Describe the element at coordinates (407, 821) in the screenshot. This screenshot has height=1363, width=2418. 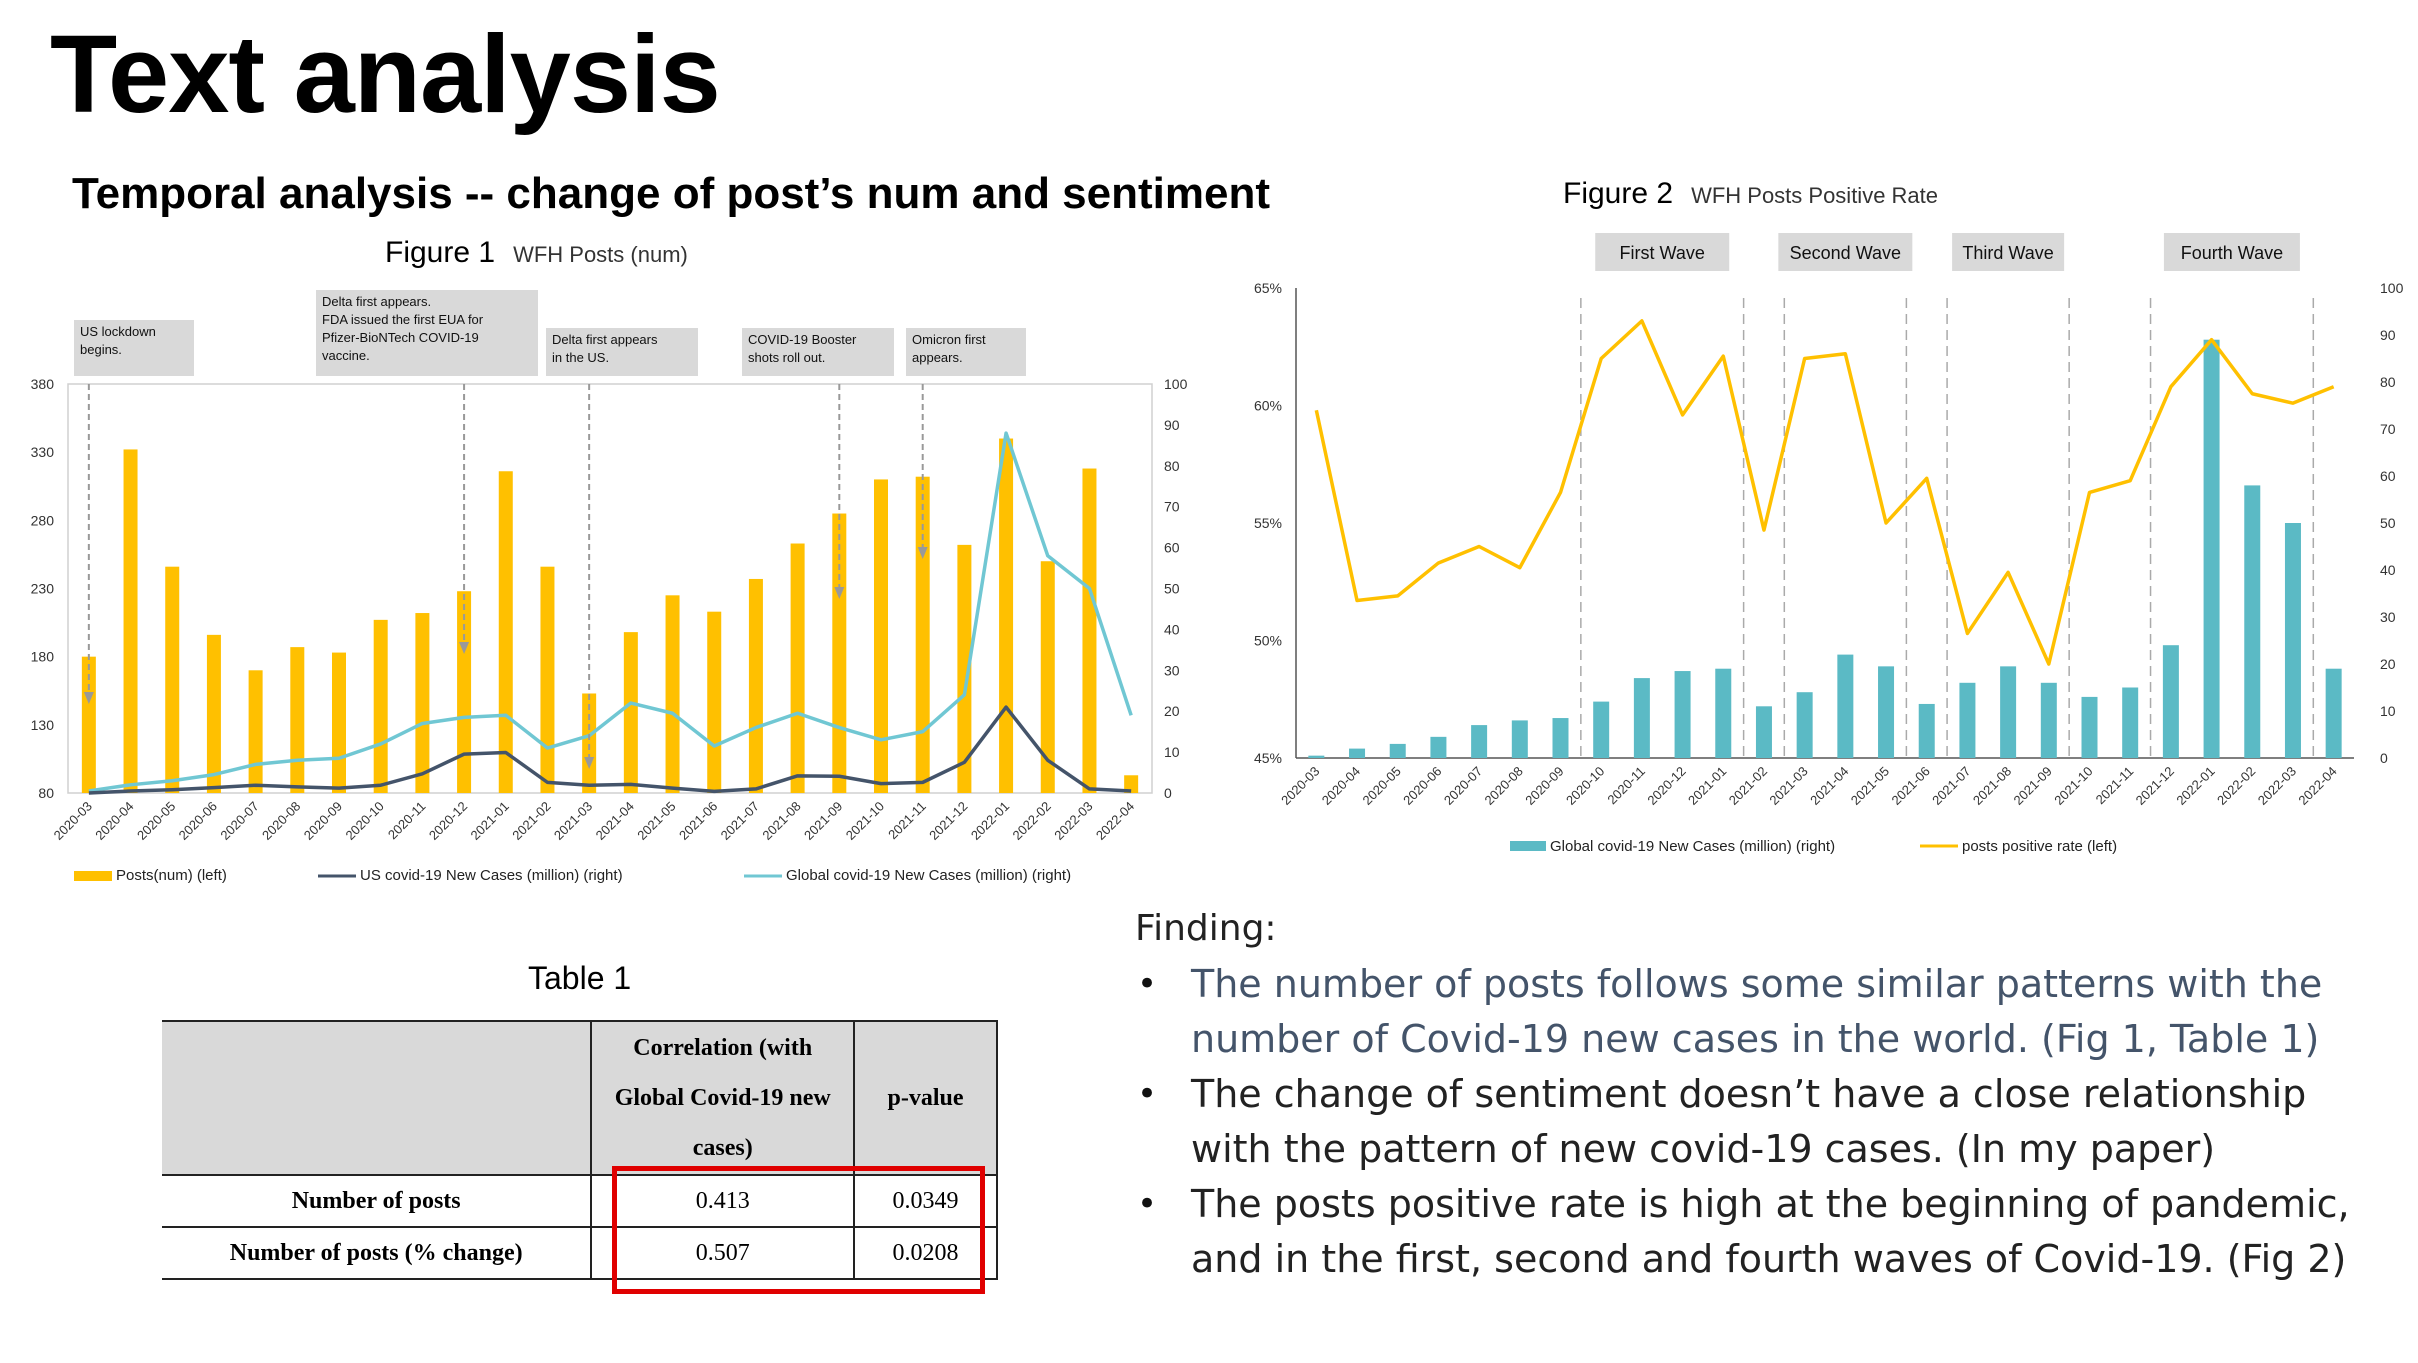
I see `x-tick-label: 2020-11` at that location.